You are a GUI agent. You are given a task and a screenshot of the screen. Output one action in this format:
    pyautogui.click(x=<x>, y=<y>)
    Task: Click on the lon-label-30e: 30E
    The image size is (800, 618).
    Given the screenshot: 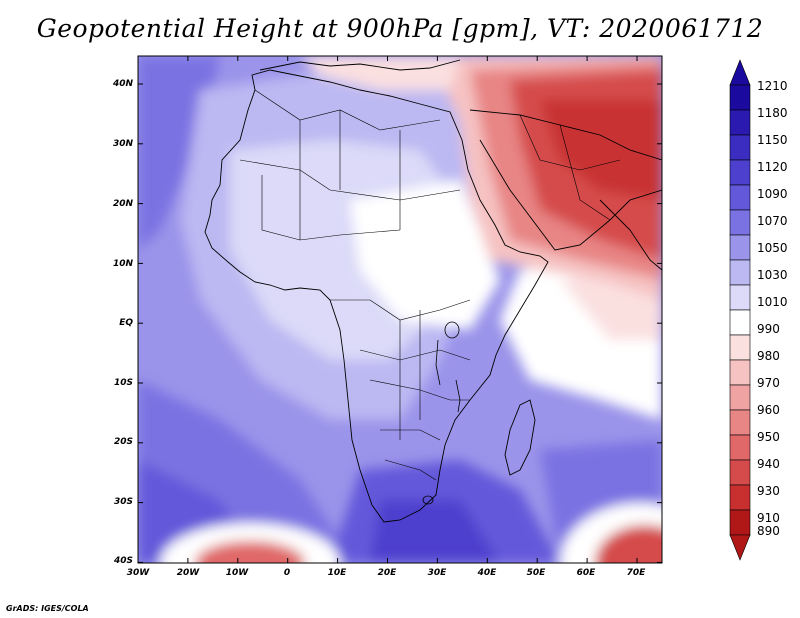 What is the action you would take?
    pyautogui.click(x=437, y=573)
    